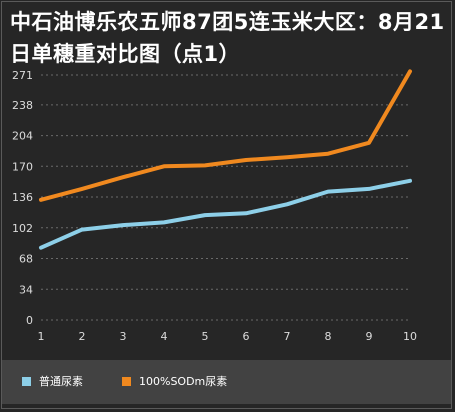 The image size is (455, 412). Describe the element at coordinates (22, 105) in the screenshot. I see `y-tick-label: 238` at that location.